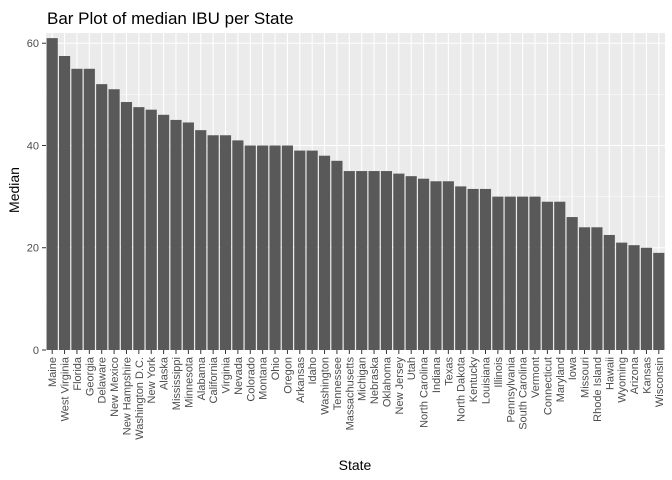 The width and height of the screenshot is (672, 480). Describe the element at coordinates (448, 265) in the screenshot. I see `bar-texas` at that location.